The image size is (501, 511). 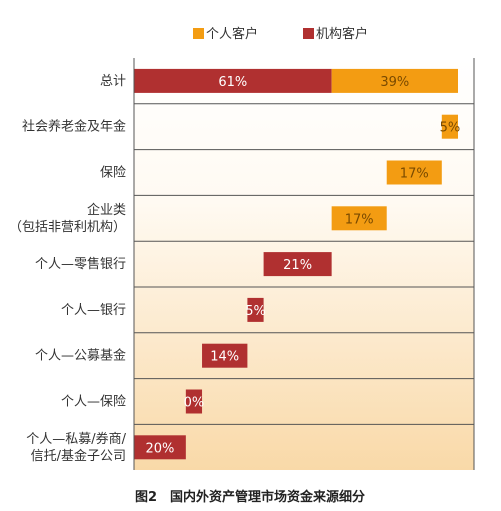 I want to click on bar-value-label: 61%, so click(x=232, y=82).